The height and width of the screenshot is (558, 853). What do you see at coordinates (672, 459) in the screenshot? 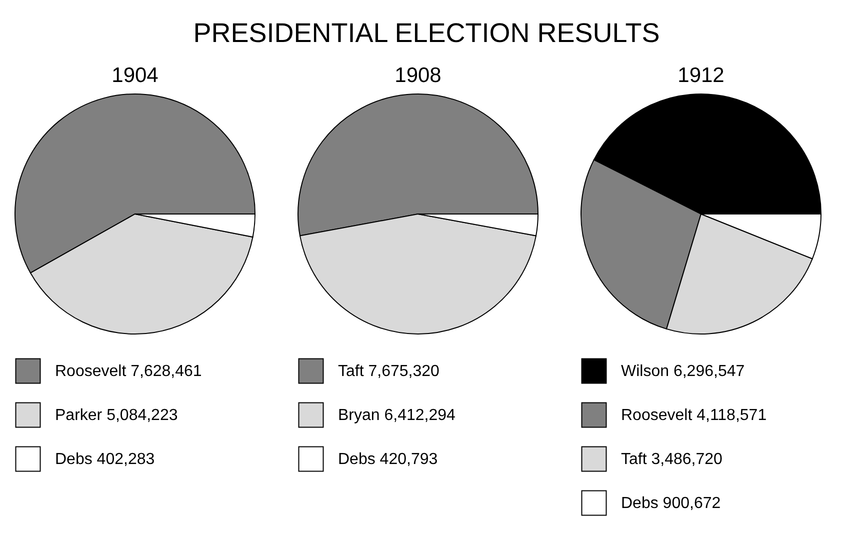
I see `legend-label: Taft 3,486,720` at bounding box center [672, 459].